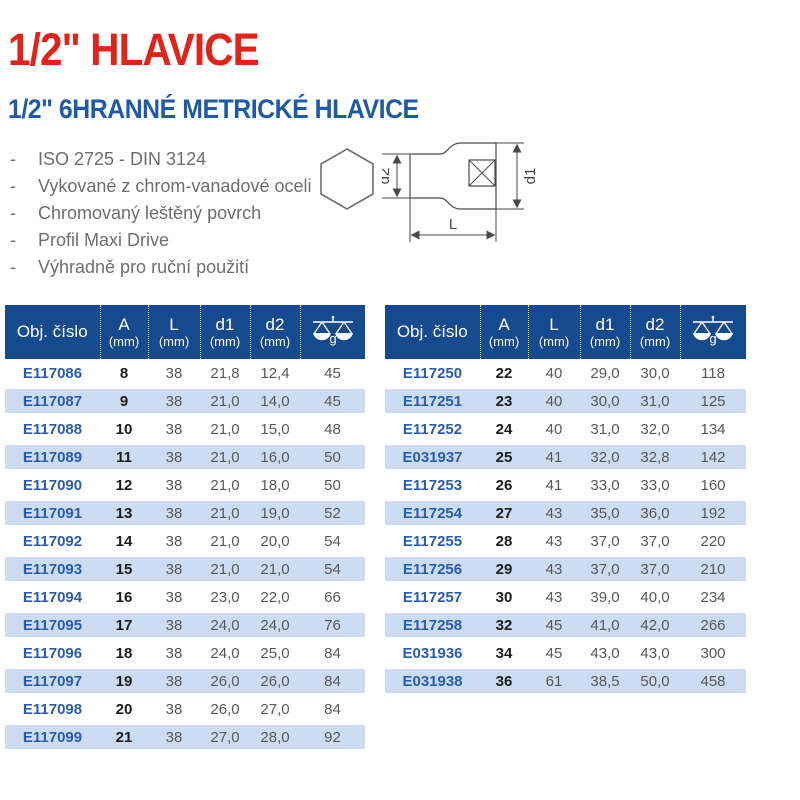 This screenshot has width=800, height=800. Describe the element at coordinates (565, 569) in the screenshot. I see `table-row: E117256 29 43 37,0 37,0 210` at that location.